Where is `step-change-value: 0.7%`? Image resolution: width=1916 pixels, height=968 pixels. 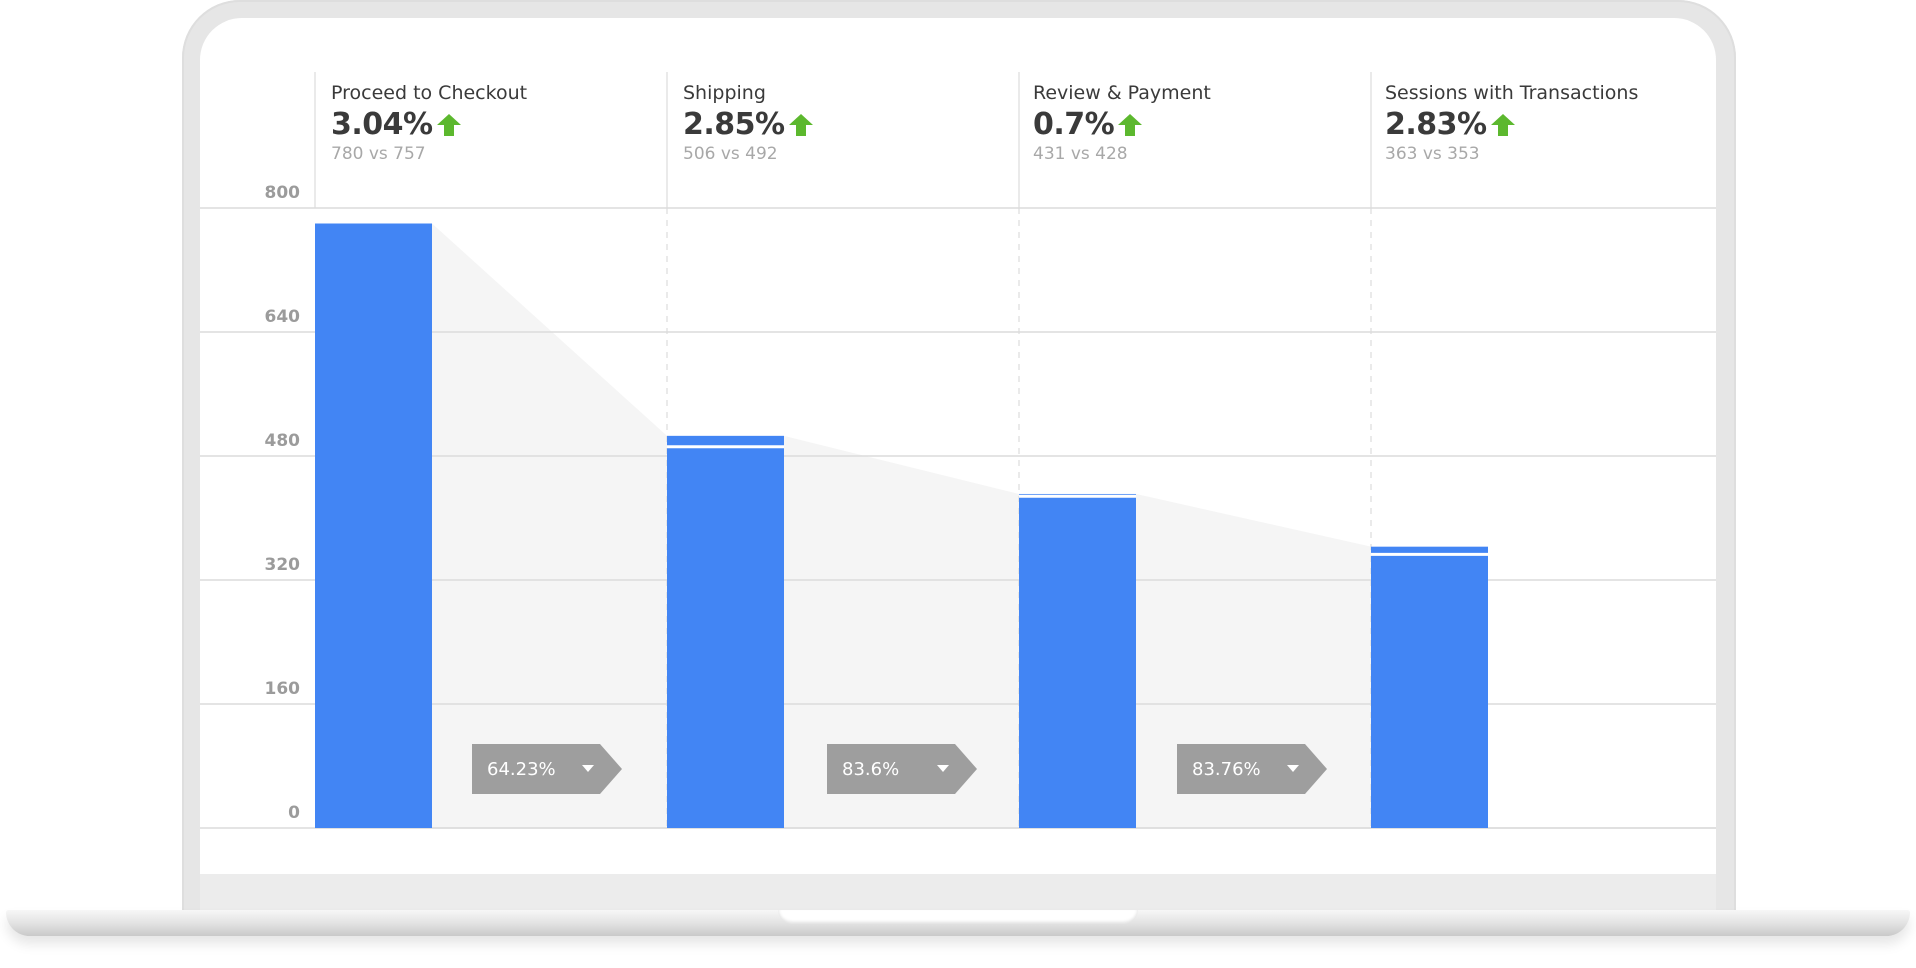 step-change-value: 0.7% is located at coordinates (1074, 124).